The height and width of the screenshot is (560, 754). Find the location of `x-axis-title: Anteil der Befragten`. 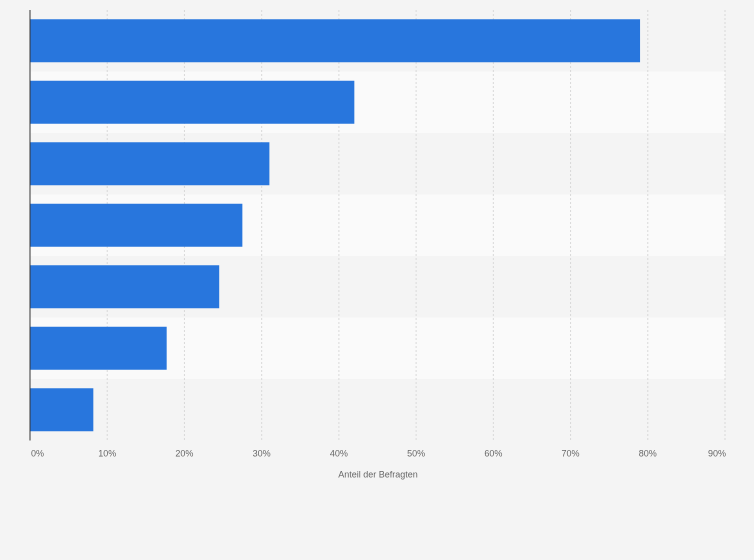

x-axis-title: Anteil der Befragten is located at coordinates (378, 475).